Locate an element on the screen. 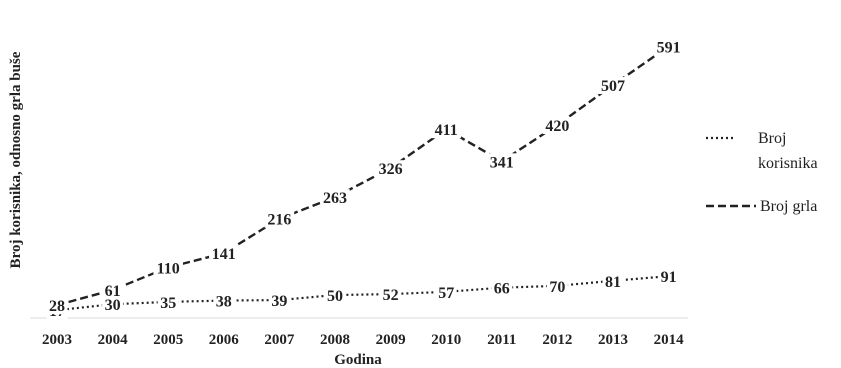 This screenshot has height=368, width=841. data-label: 61 is located at coordinates (113, 291).